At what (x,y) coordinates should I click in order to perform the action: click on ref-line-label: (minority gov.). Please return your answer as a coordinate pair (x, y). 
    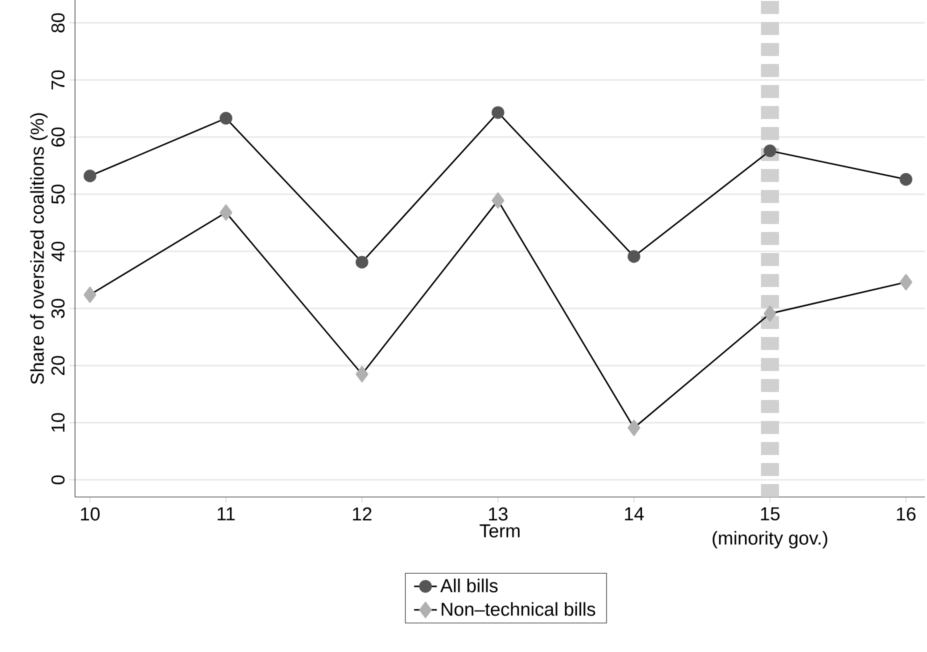
    Looking at the image, I should click on (770, 539).